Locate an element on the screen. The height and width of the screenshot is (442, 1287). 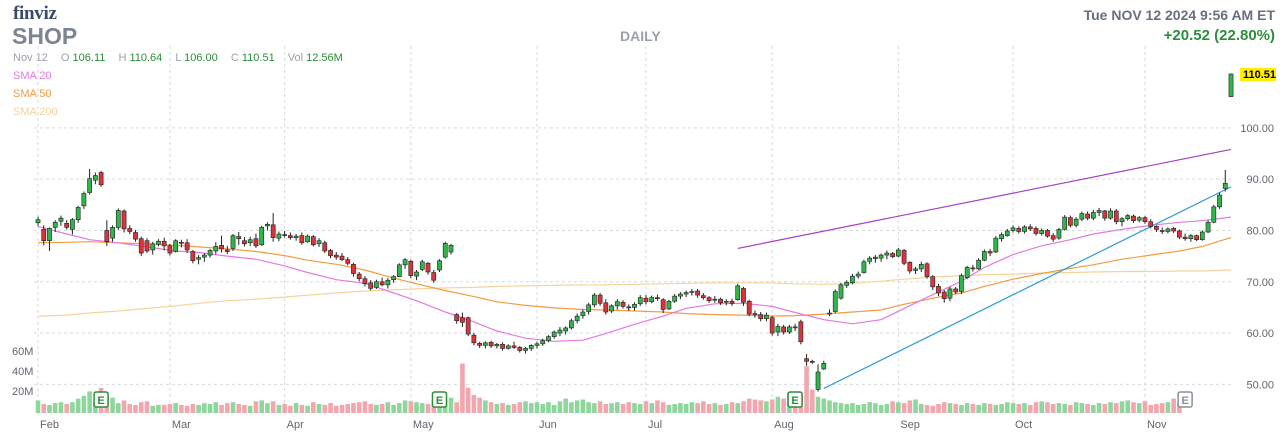
trendline is located at coordinates (984, 199).